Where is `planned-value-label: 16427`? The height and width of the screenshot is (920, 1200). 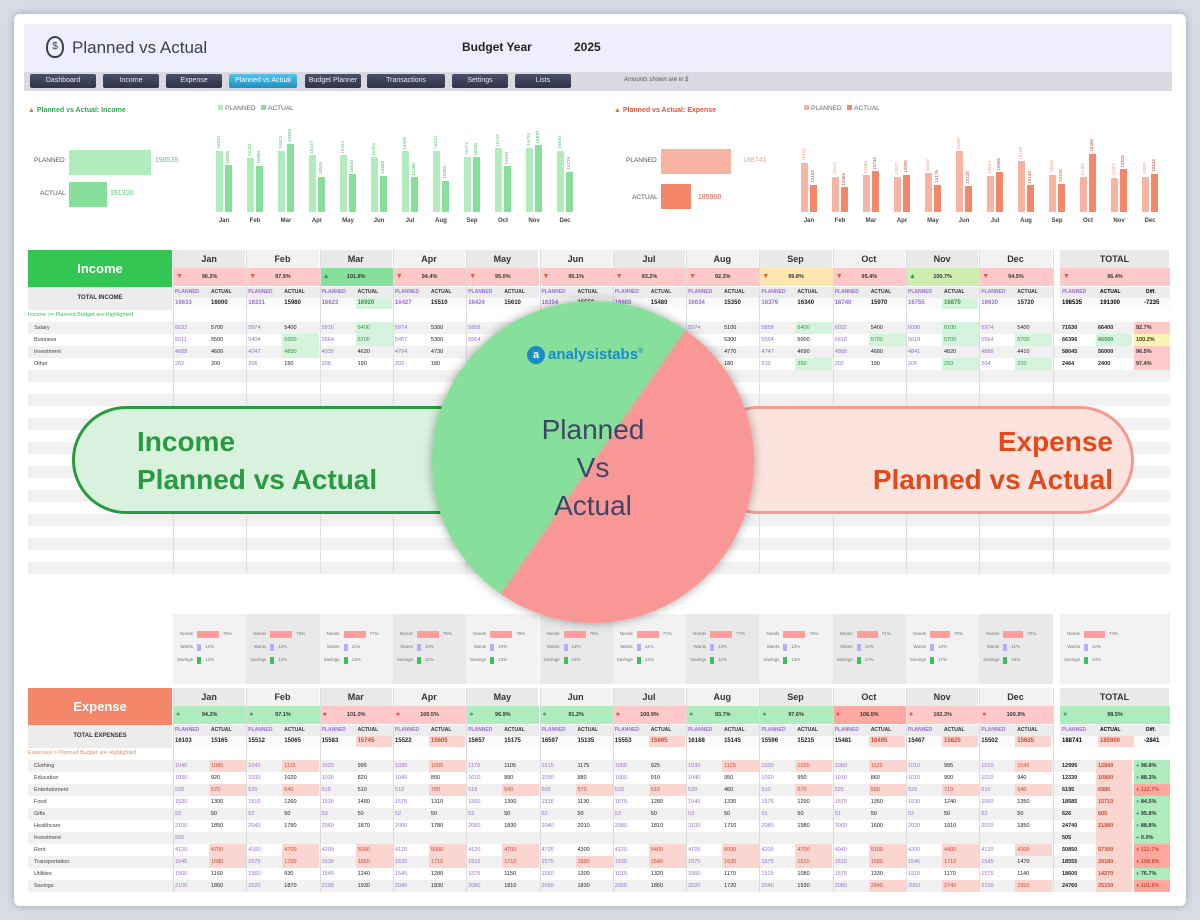 planned-value-label: 16427 is located at coordinates (311, 147).